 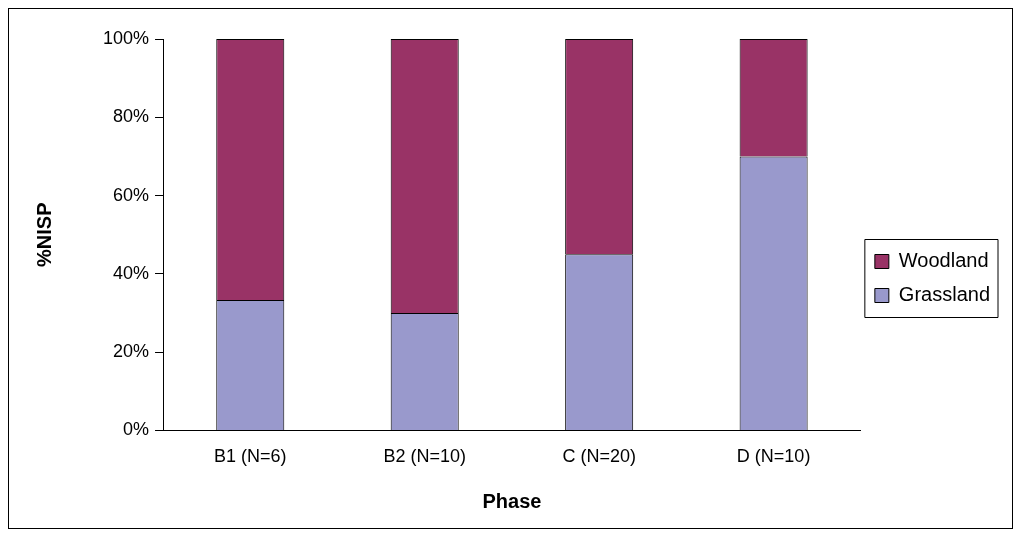 What do you see at coordinates (131, 194) in the screenshot?
I see `y-tick-label: 60%` at bounding box center [131, 194].